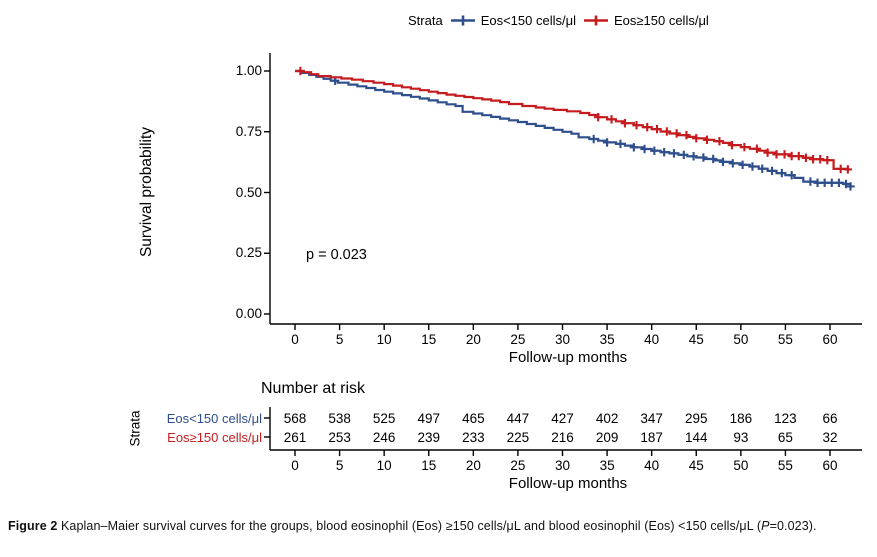 Image resolution: width=877 pixels, height=557 pixels. Describe the element at coordinates (830, 437) in the screenshot. I see `risk-count: 32` at that location.